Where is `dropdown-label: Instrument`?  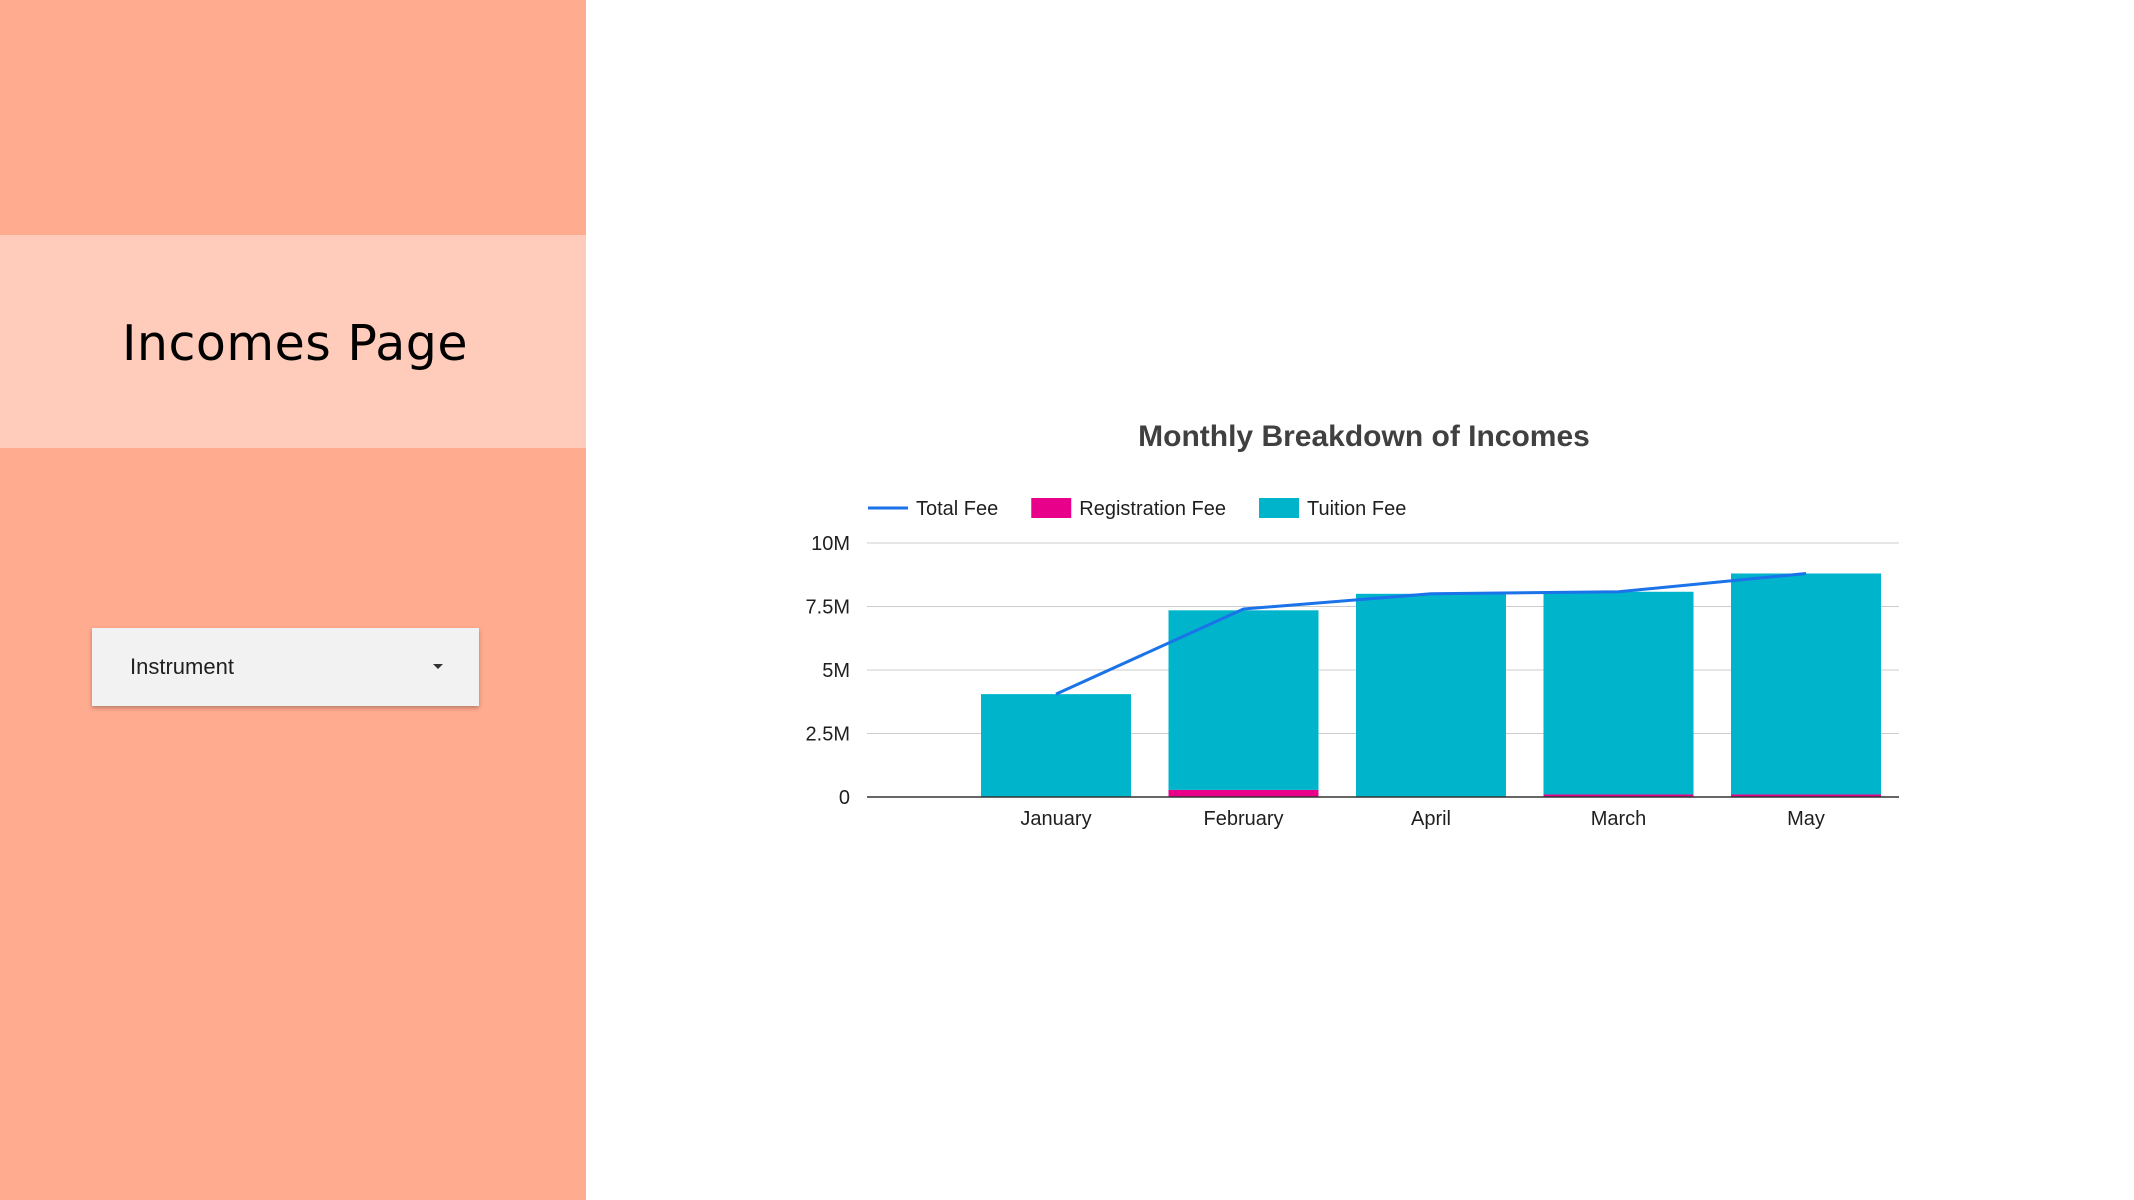
dropdown-label: Instrument is located at coordinates (182, 666).